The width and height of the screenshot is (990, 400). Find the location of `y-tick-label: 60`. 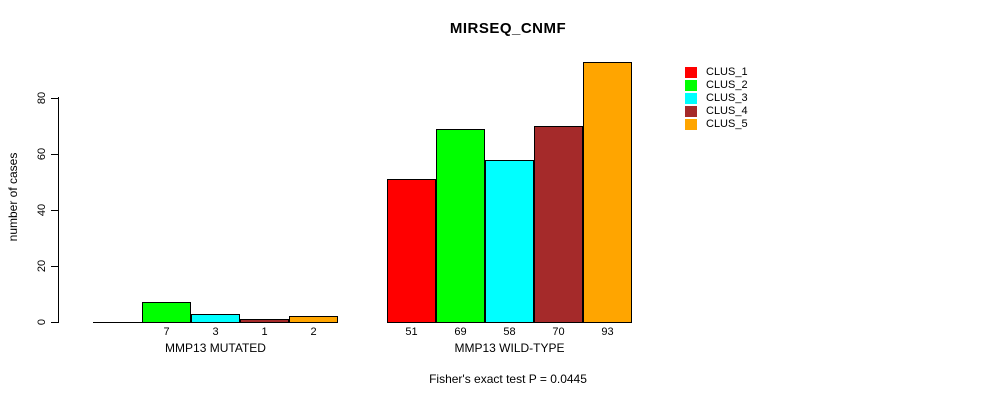

y-tick-label: 60 is located at coordinates (42, 154).